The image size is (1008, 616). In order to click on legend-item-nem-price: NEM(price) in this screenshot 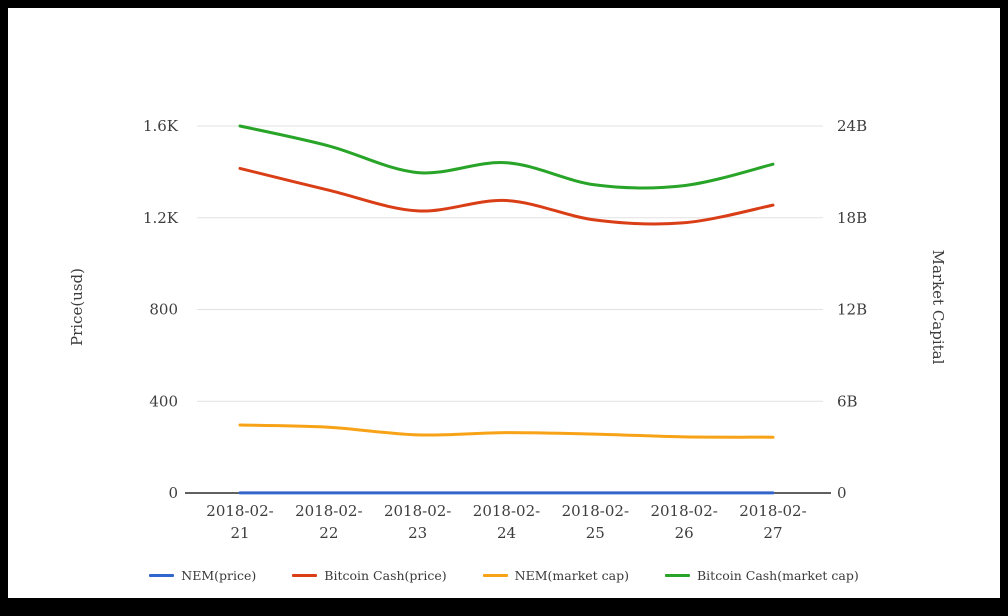, I will do `click(202, 575)`.